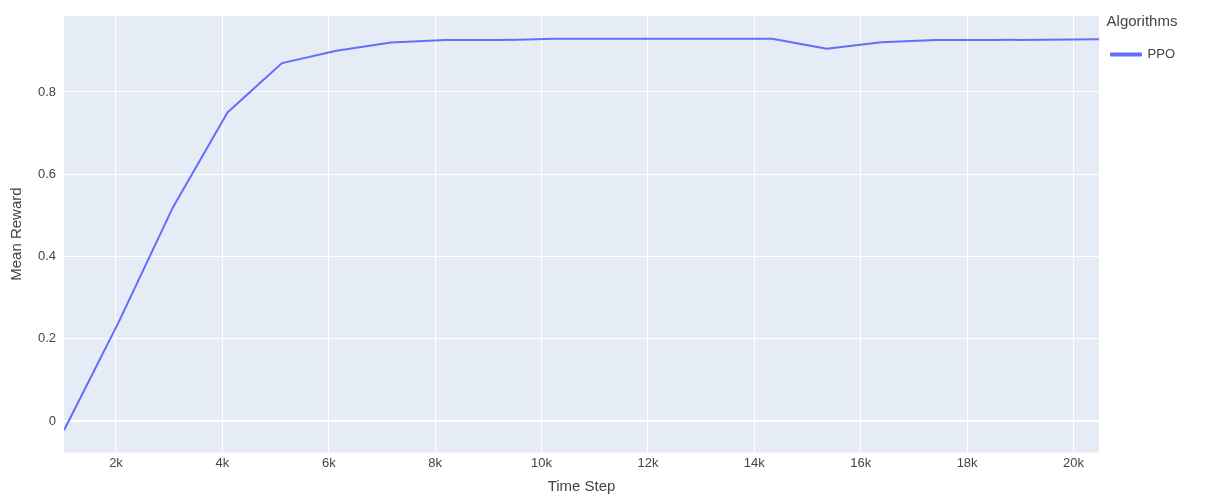  I want to click on x-tick-label: 16k, so click(861, 462).